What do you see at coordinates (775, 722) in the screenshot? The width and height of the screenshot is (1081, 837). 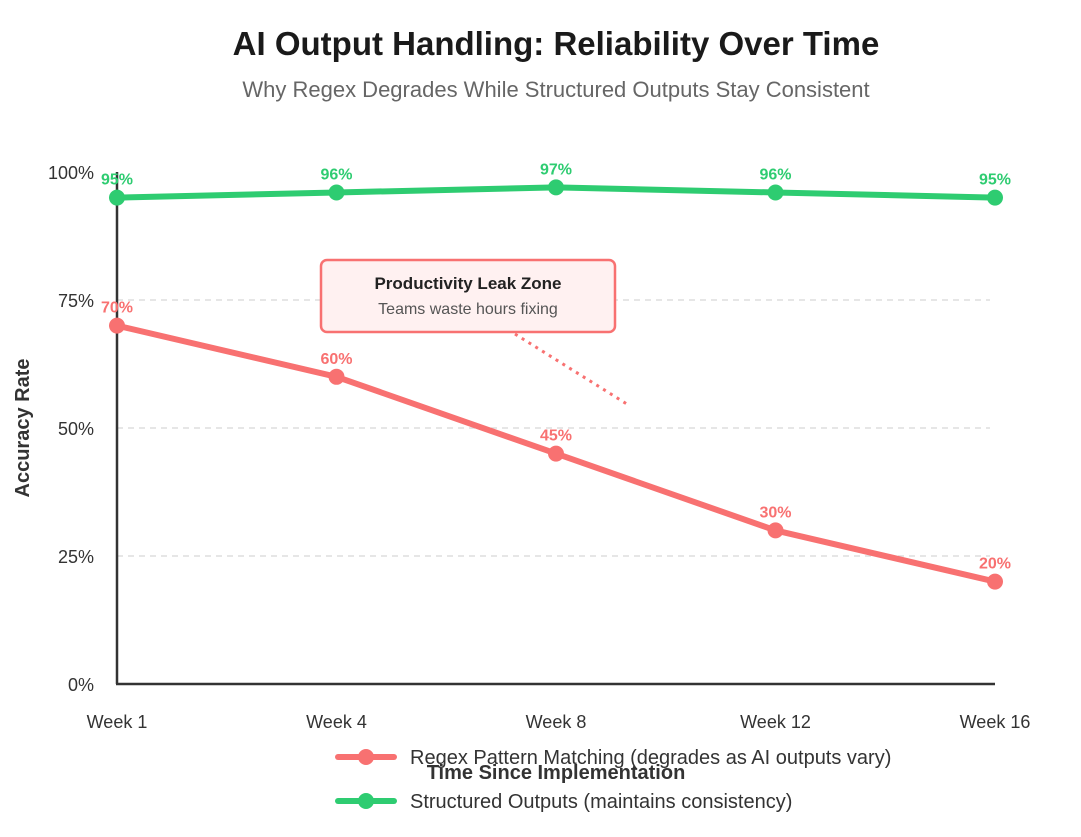 I see `x-tick-label: Week 12` at bounding box center [775, 722].